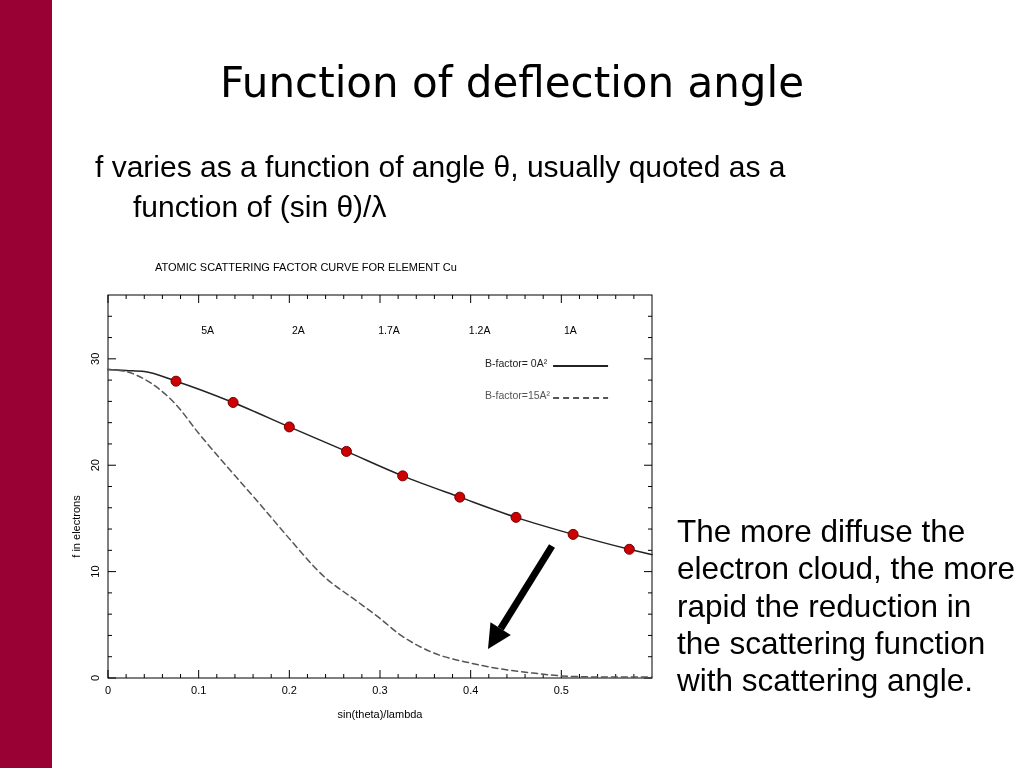  I want to click on annotation: 1.2A, so click(479, 330).